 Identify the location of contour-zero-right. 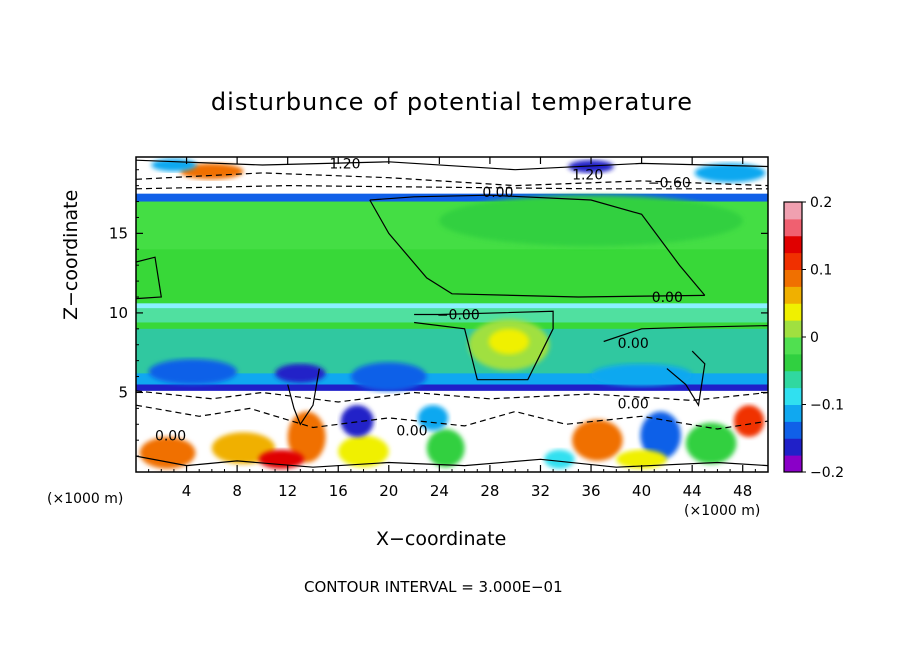
(685, 334).